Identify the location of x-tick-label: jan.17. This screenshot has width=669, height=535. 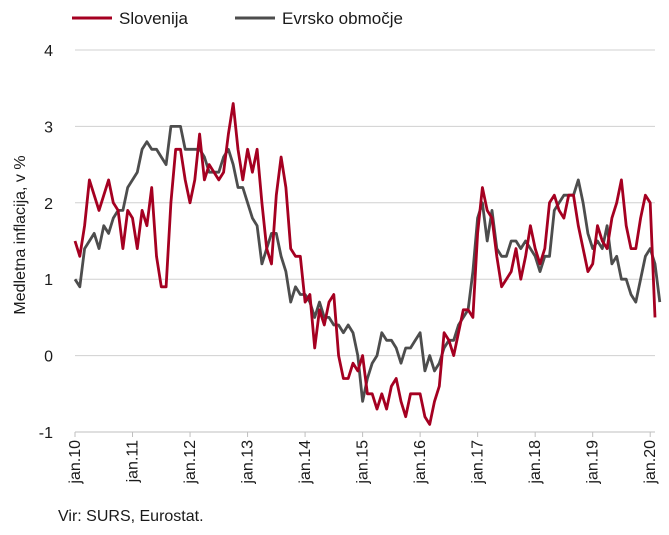
(478, 462).